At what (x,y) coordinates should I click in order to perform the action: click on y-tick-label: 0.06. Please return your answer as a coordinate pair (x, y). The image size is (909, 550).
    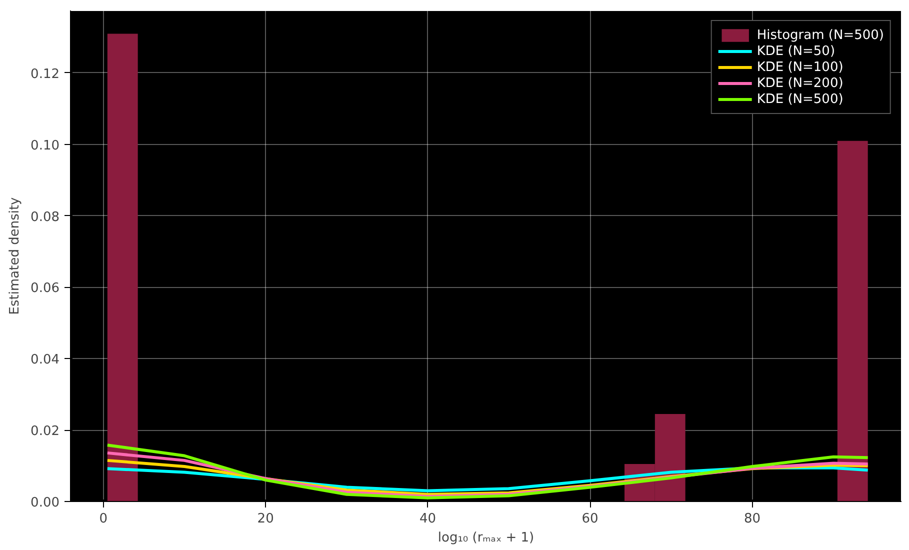
    Looking at the image, I should click on (45, 288).